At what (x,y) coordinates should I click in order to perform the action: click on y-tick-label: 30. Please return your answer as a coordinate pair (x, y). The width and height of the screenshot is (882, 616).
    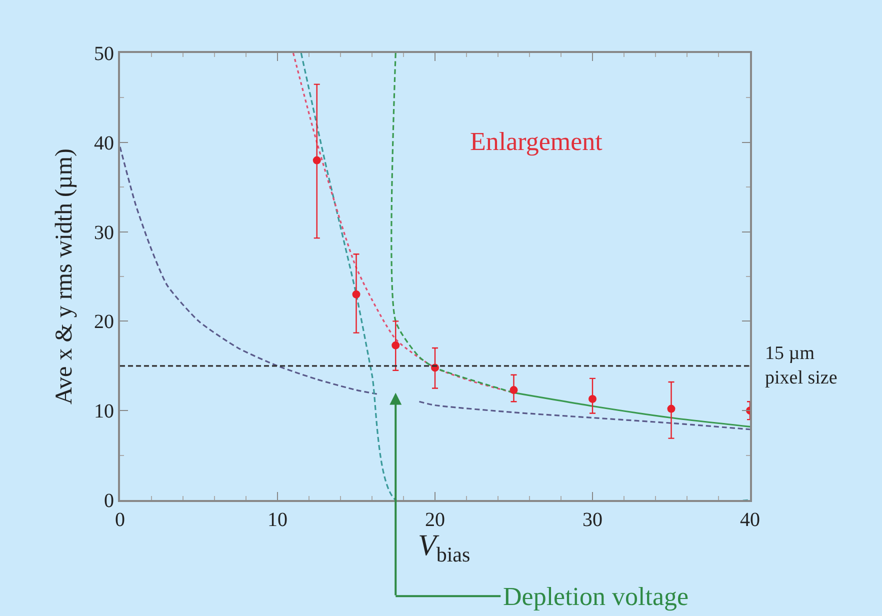
    Looking at the image, I should click on (104, 233).